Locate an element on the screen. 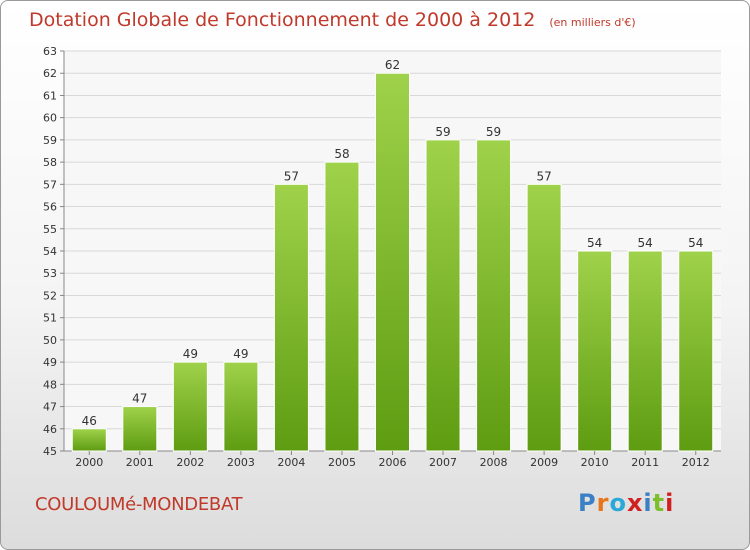  x-tick-label: 2005 is located at coordinates (342, 462).